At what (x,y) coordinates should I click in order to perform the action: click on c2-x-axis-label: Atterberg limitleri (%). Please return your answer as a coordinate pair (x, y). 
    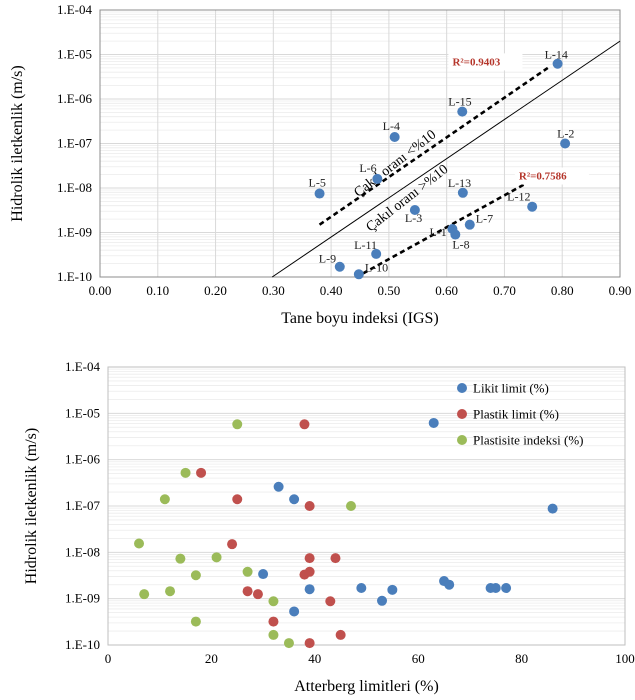
    Looking at the image, I should click on (366, 686).